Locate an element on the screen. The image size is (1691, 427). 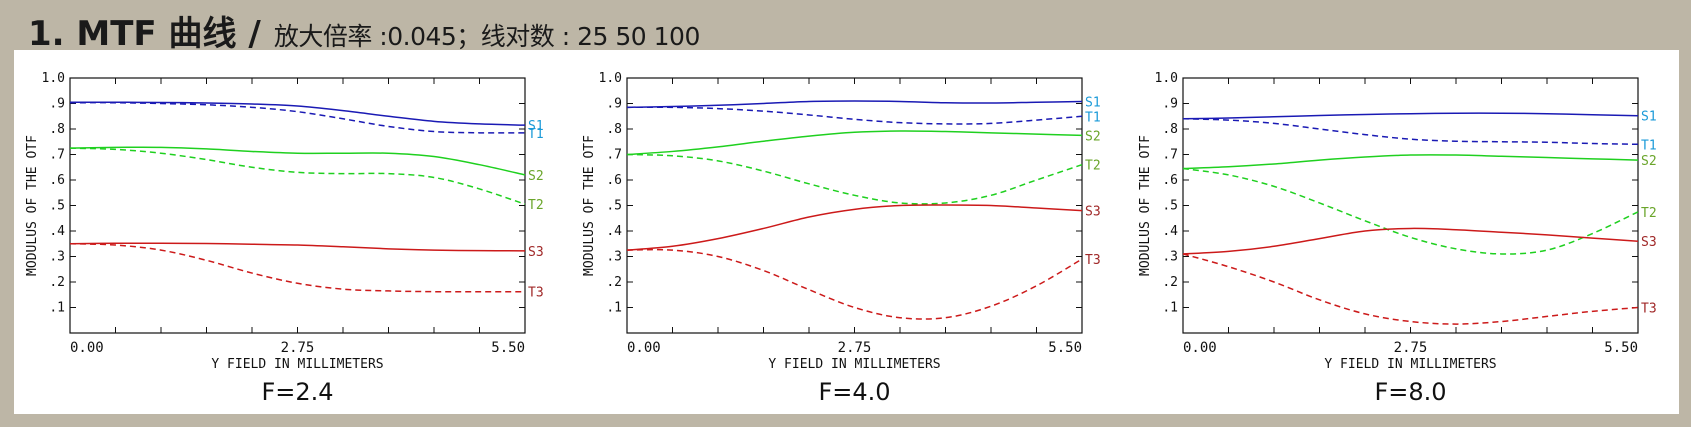
header-bar: 1. MTF 曲线 / 放大倍率 :0.045；线对数 : 25 50 100 is located at coordinates (845, 27).